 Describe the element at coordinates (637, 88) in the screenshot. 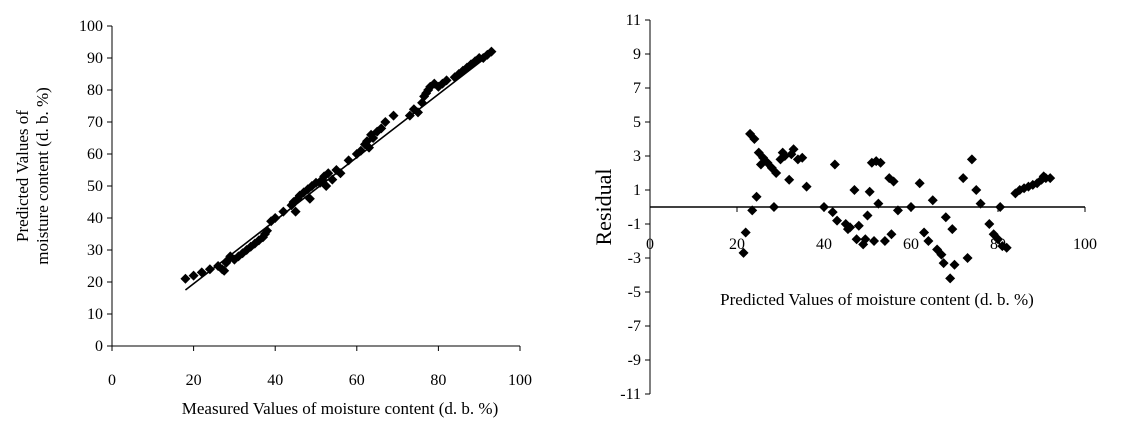

I see `y-tick-label: 7` at that location.